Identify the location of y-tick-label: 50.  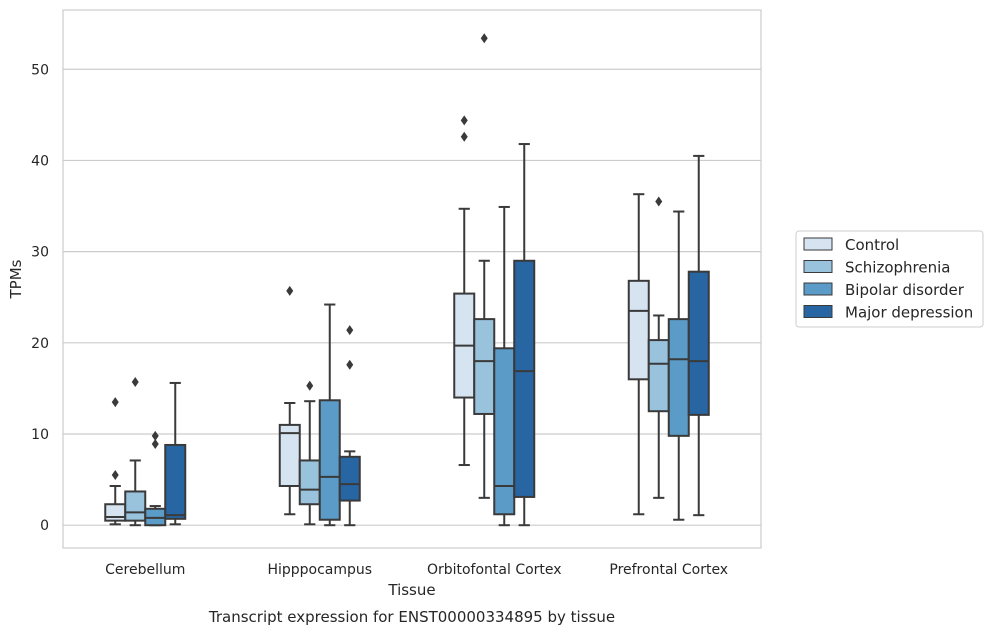
(40, 70).